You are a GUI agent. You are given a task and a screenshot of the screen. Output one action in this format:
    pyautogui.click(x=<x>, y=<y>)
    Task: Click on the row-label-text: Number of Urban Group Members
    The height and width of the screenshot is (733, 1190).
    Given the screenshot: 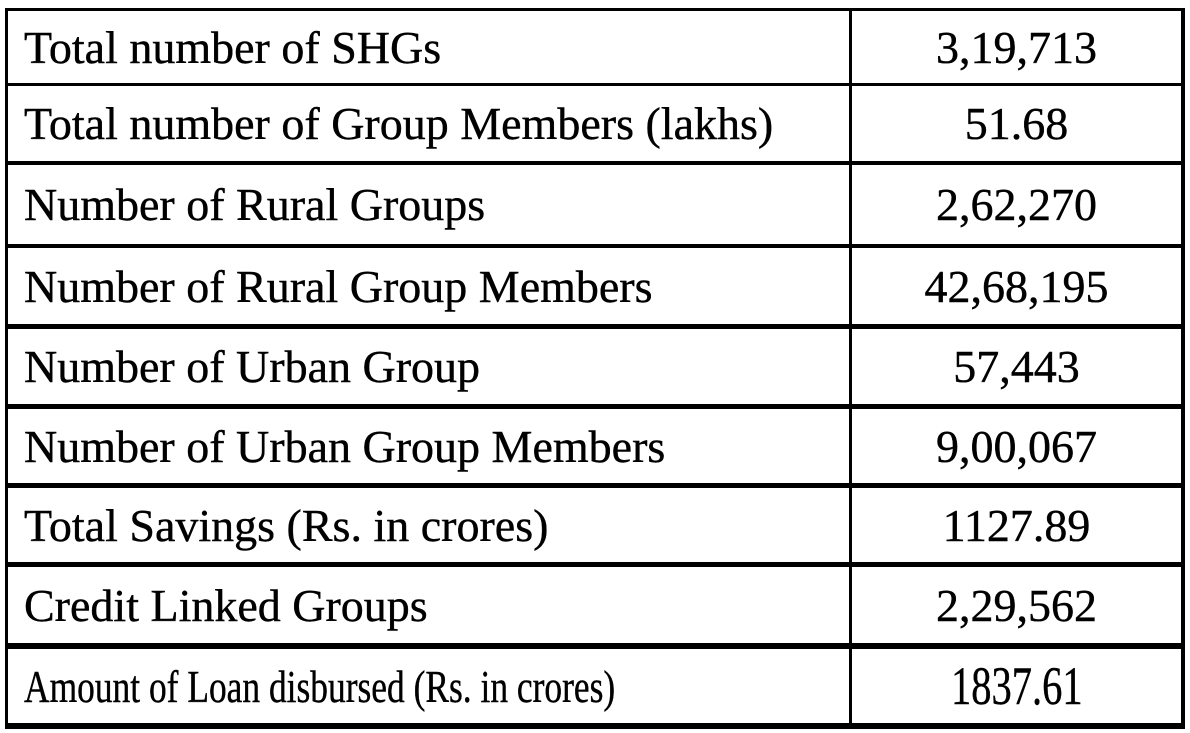 What is the action you would take?
    pyautogui.click(x=345, y=446)
    